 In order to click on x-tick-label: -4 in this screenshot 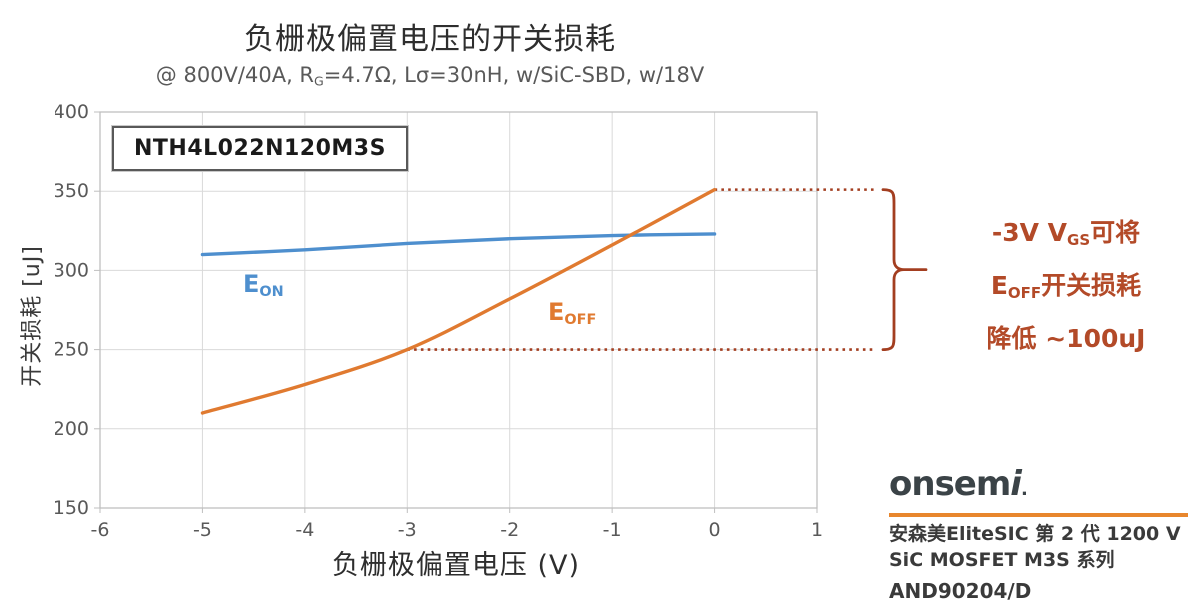, I will do `click(304, 530)`.